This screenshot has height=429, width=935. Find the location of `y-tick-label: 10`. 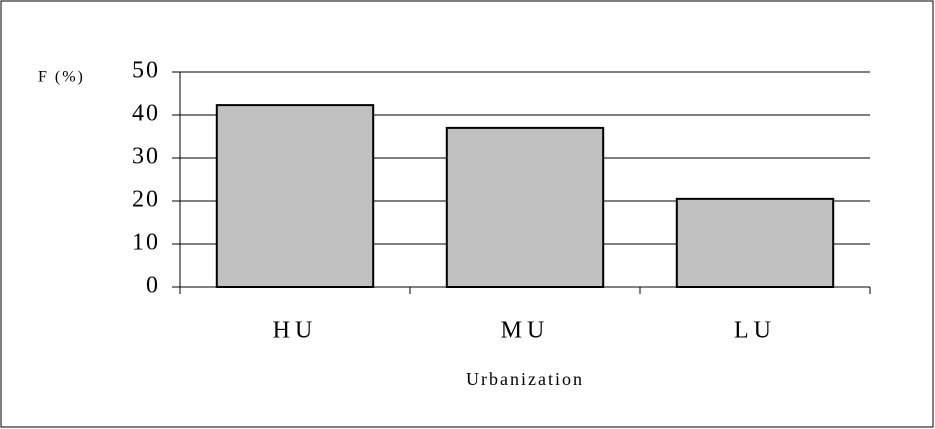

y-tick-label: 10 is located at coordinates (146, 243).